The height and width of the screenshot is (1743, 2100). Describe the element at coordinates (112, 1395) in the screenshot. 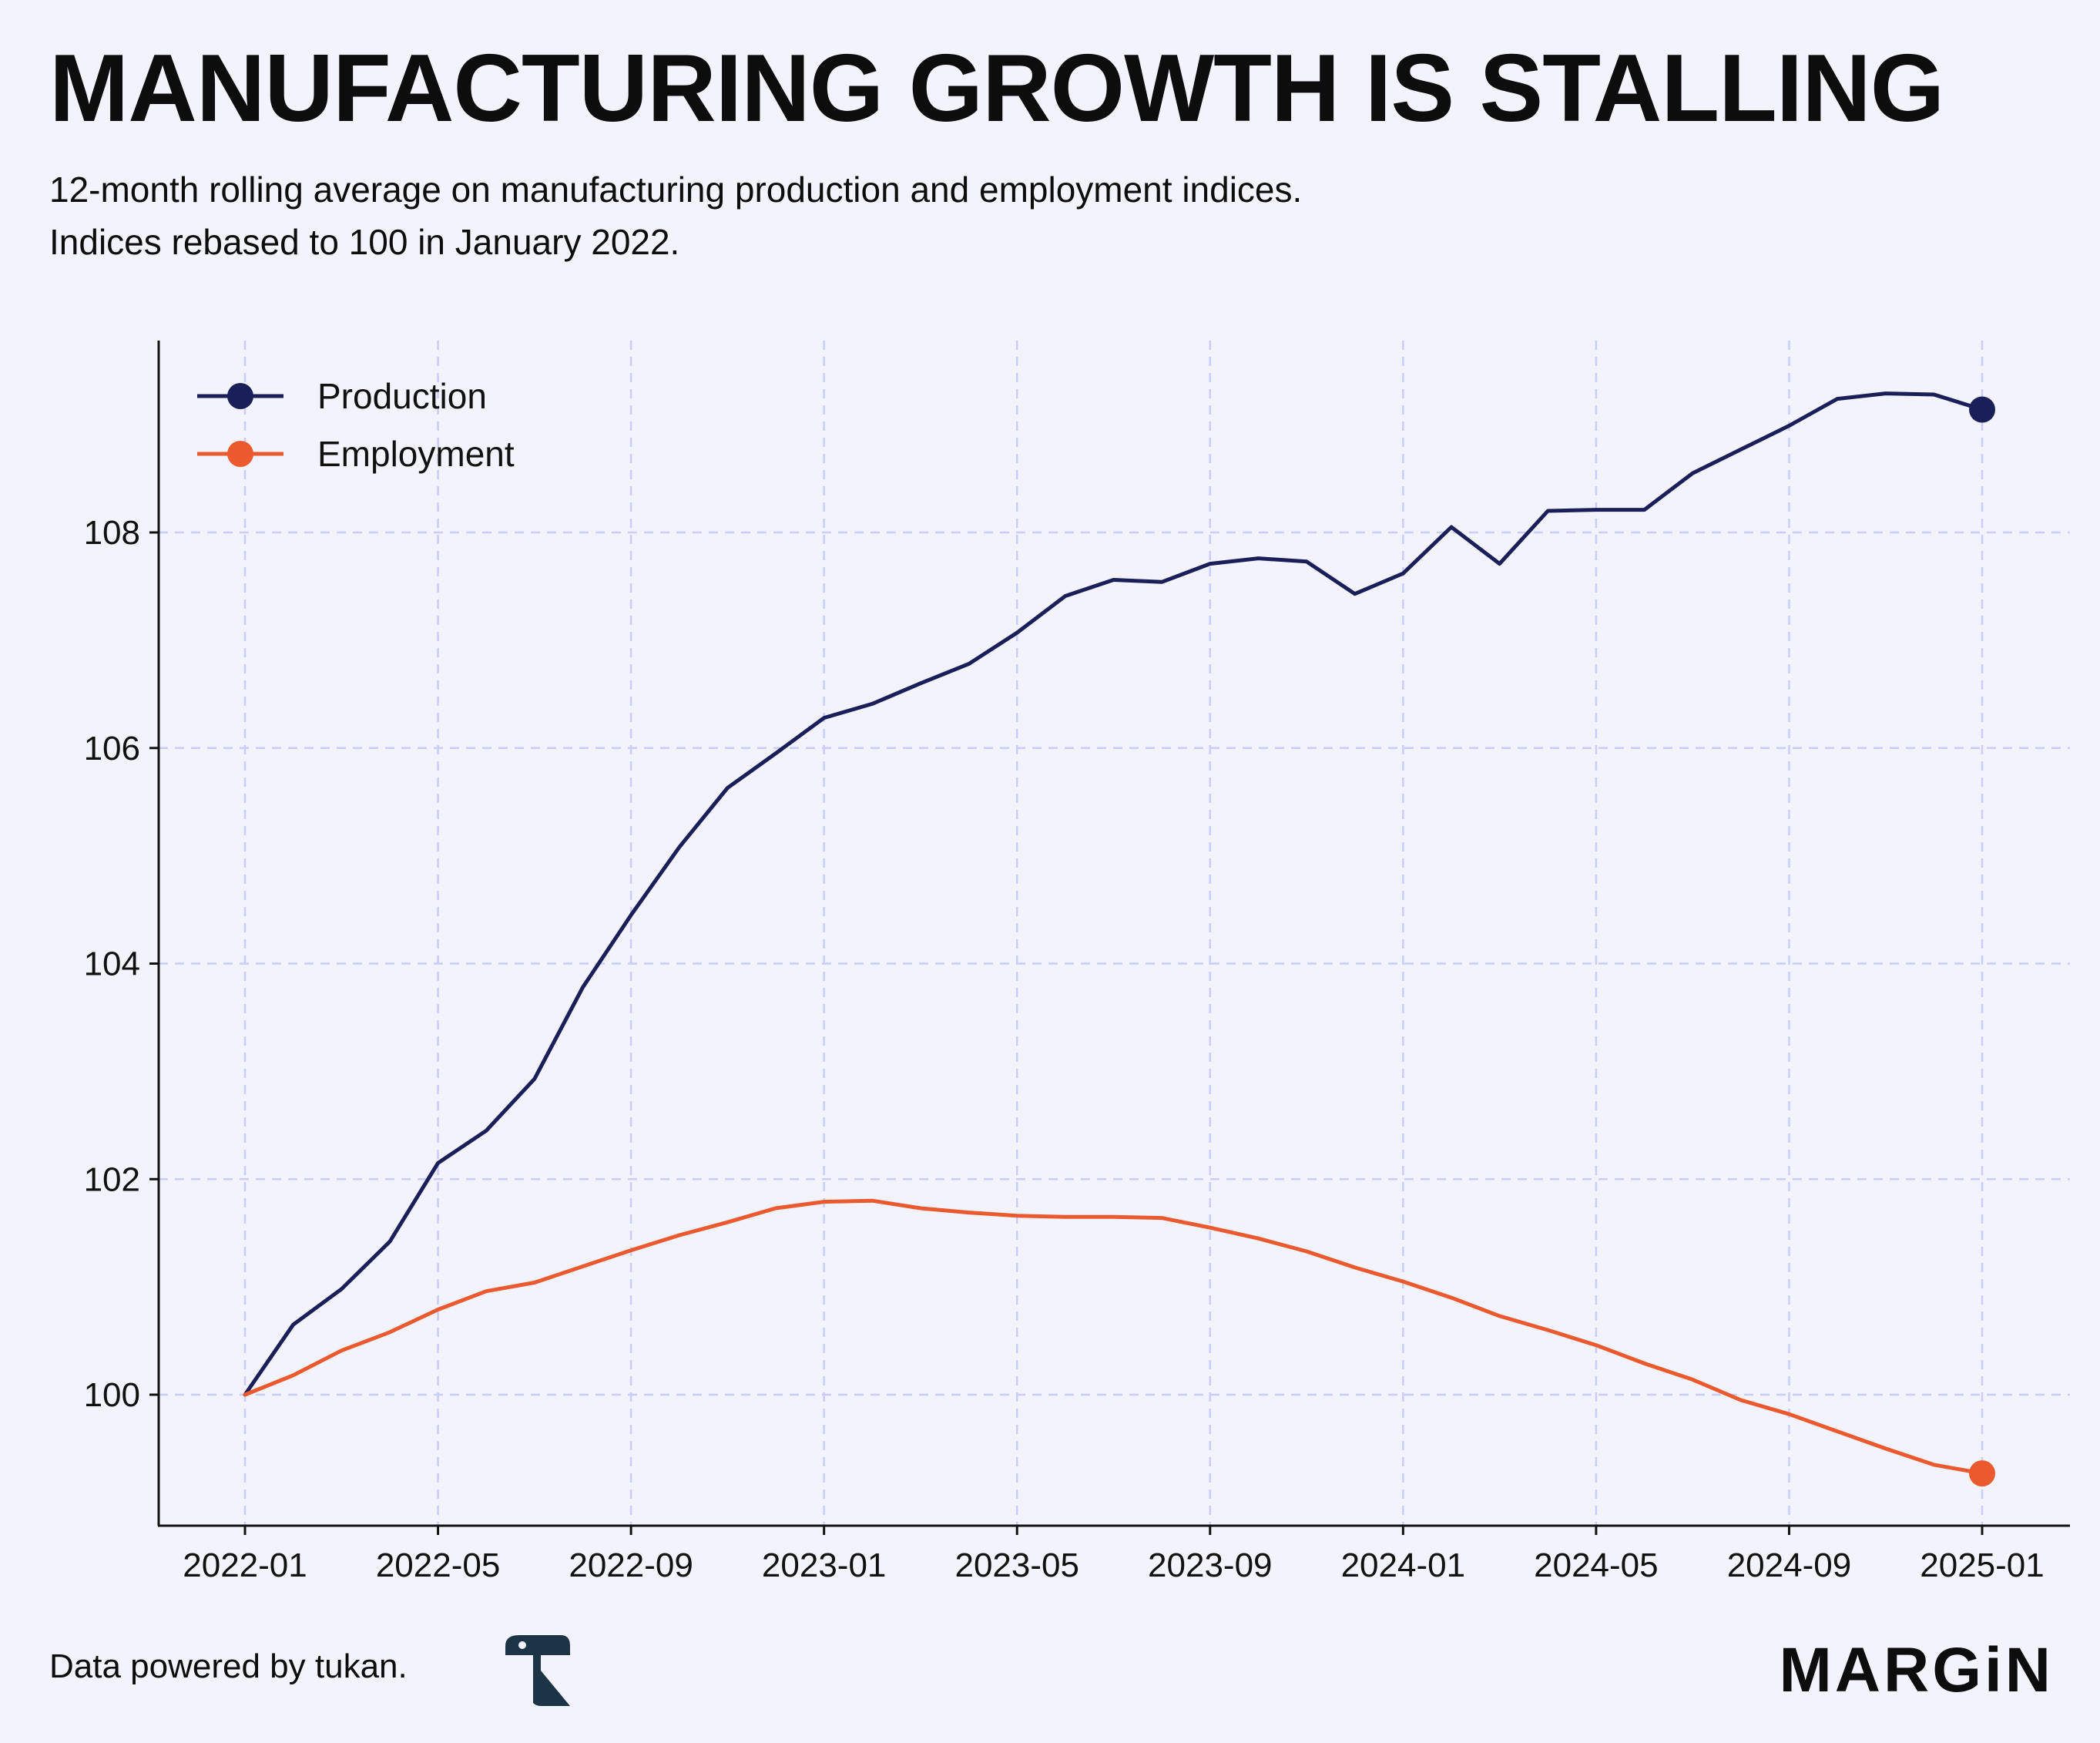

I see `y-tick-label: 100` at that location.